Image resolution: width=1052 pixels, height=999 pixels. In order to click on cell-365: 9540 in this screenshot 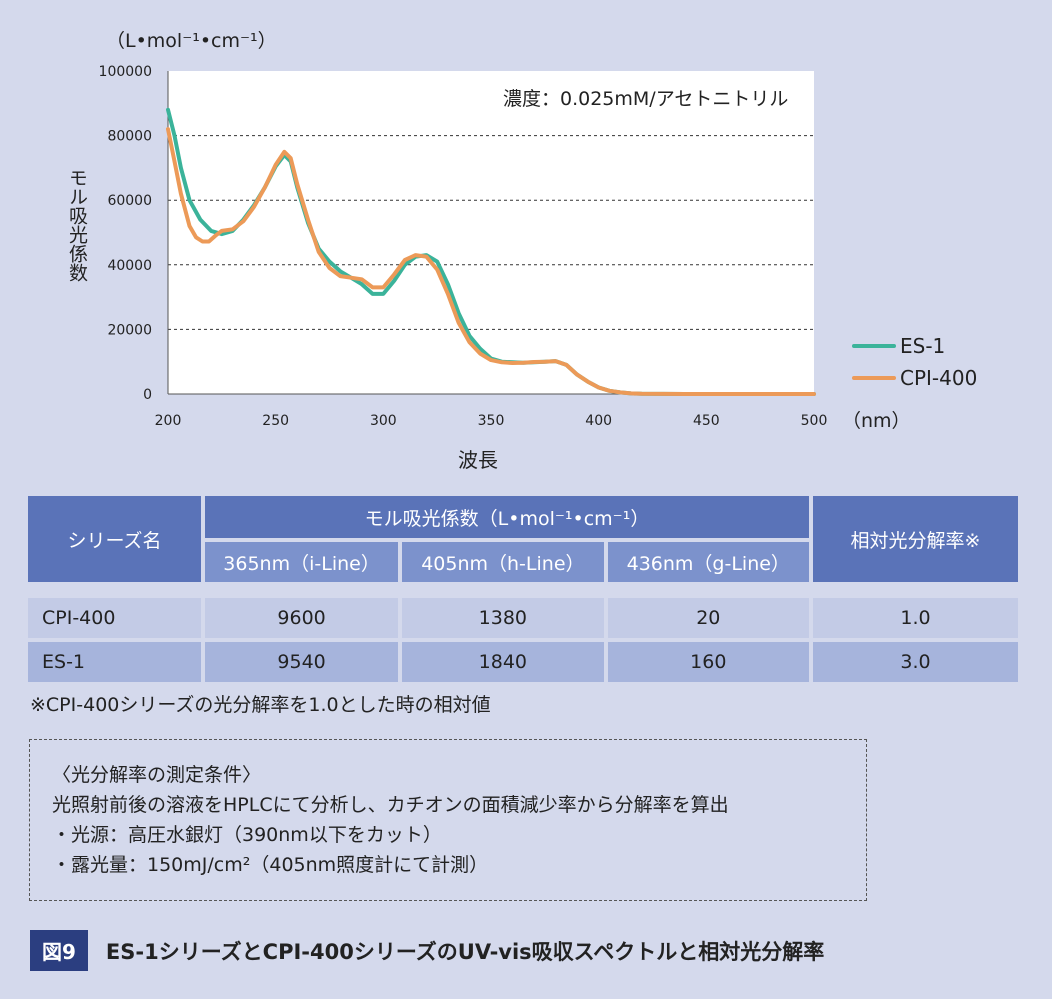, I will do `click(302, 662)`.